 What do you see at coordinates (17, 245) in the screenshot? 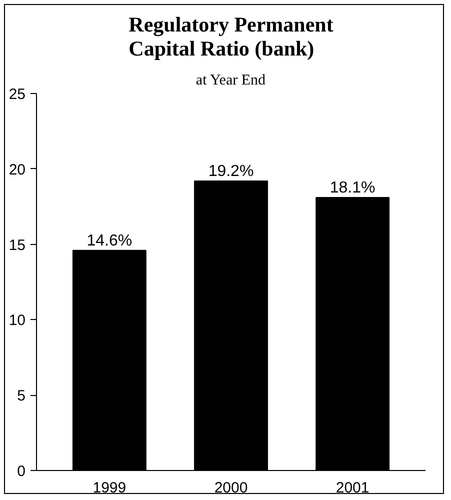
I see `y-tick-label: 15` at bounding box center [17, 245].